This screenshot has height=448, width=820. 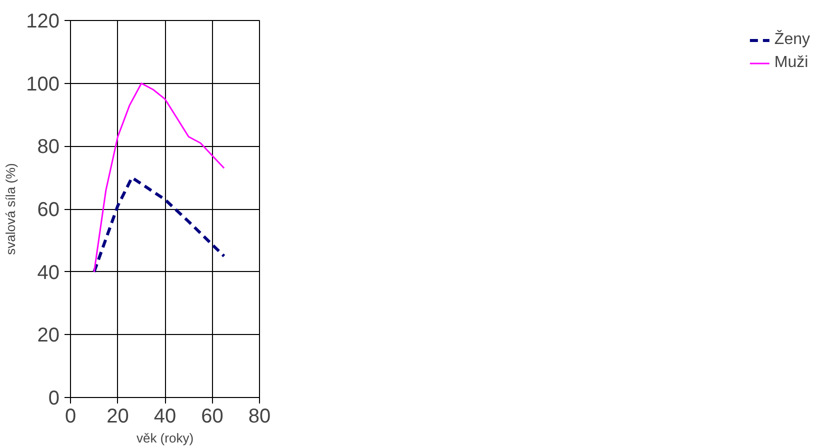 What do you see at coordinates (10, 209) in the screenshot?
I see `y-axis-title: svalová síla (%)` at bounding box center [10, 209].